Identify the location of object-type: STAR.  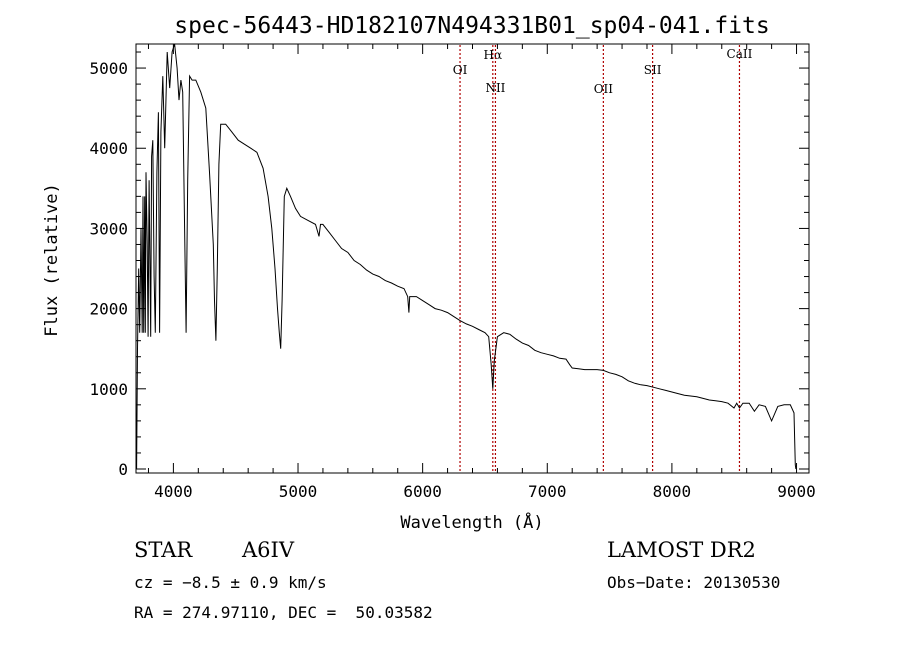
(163, 550).